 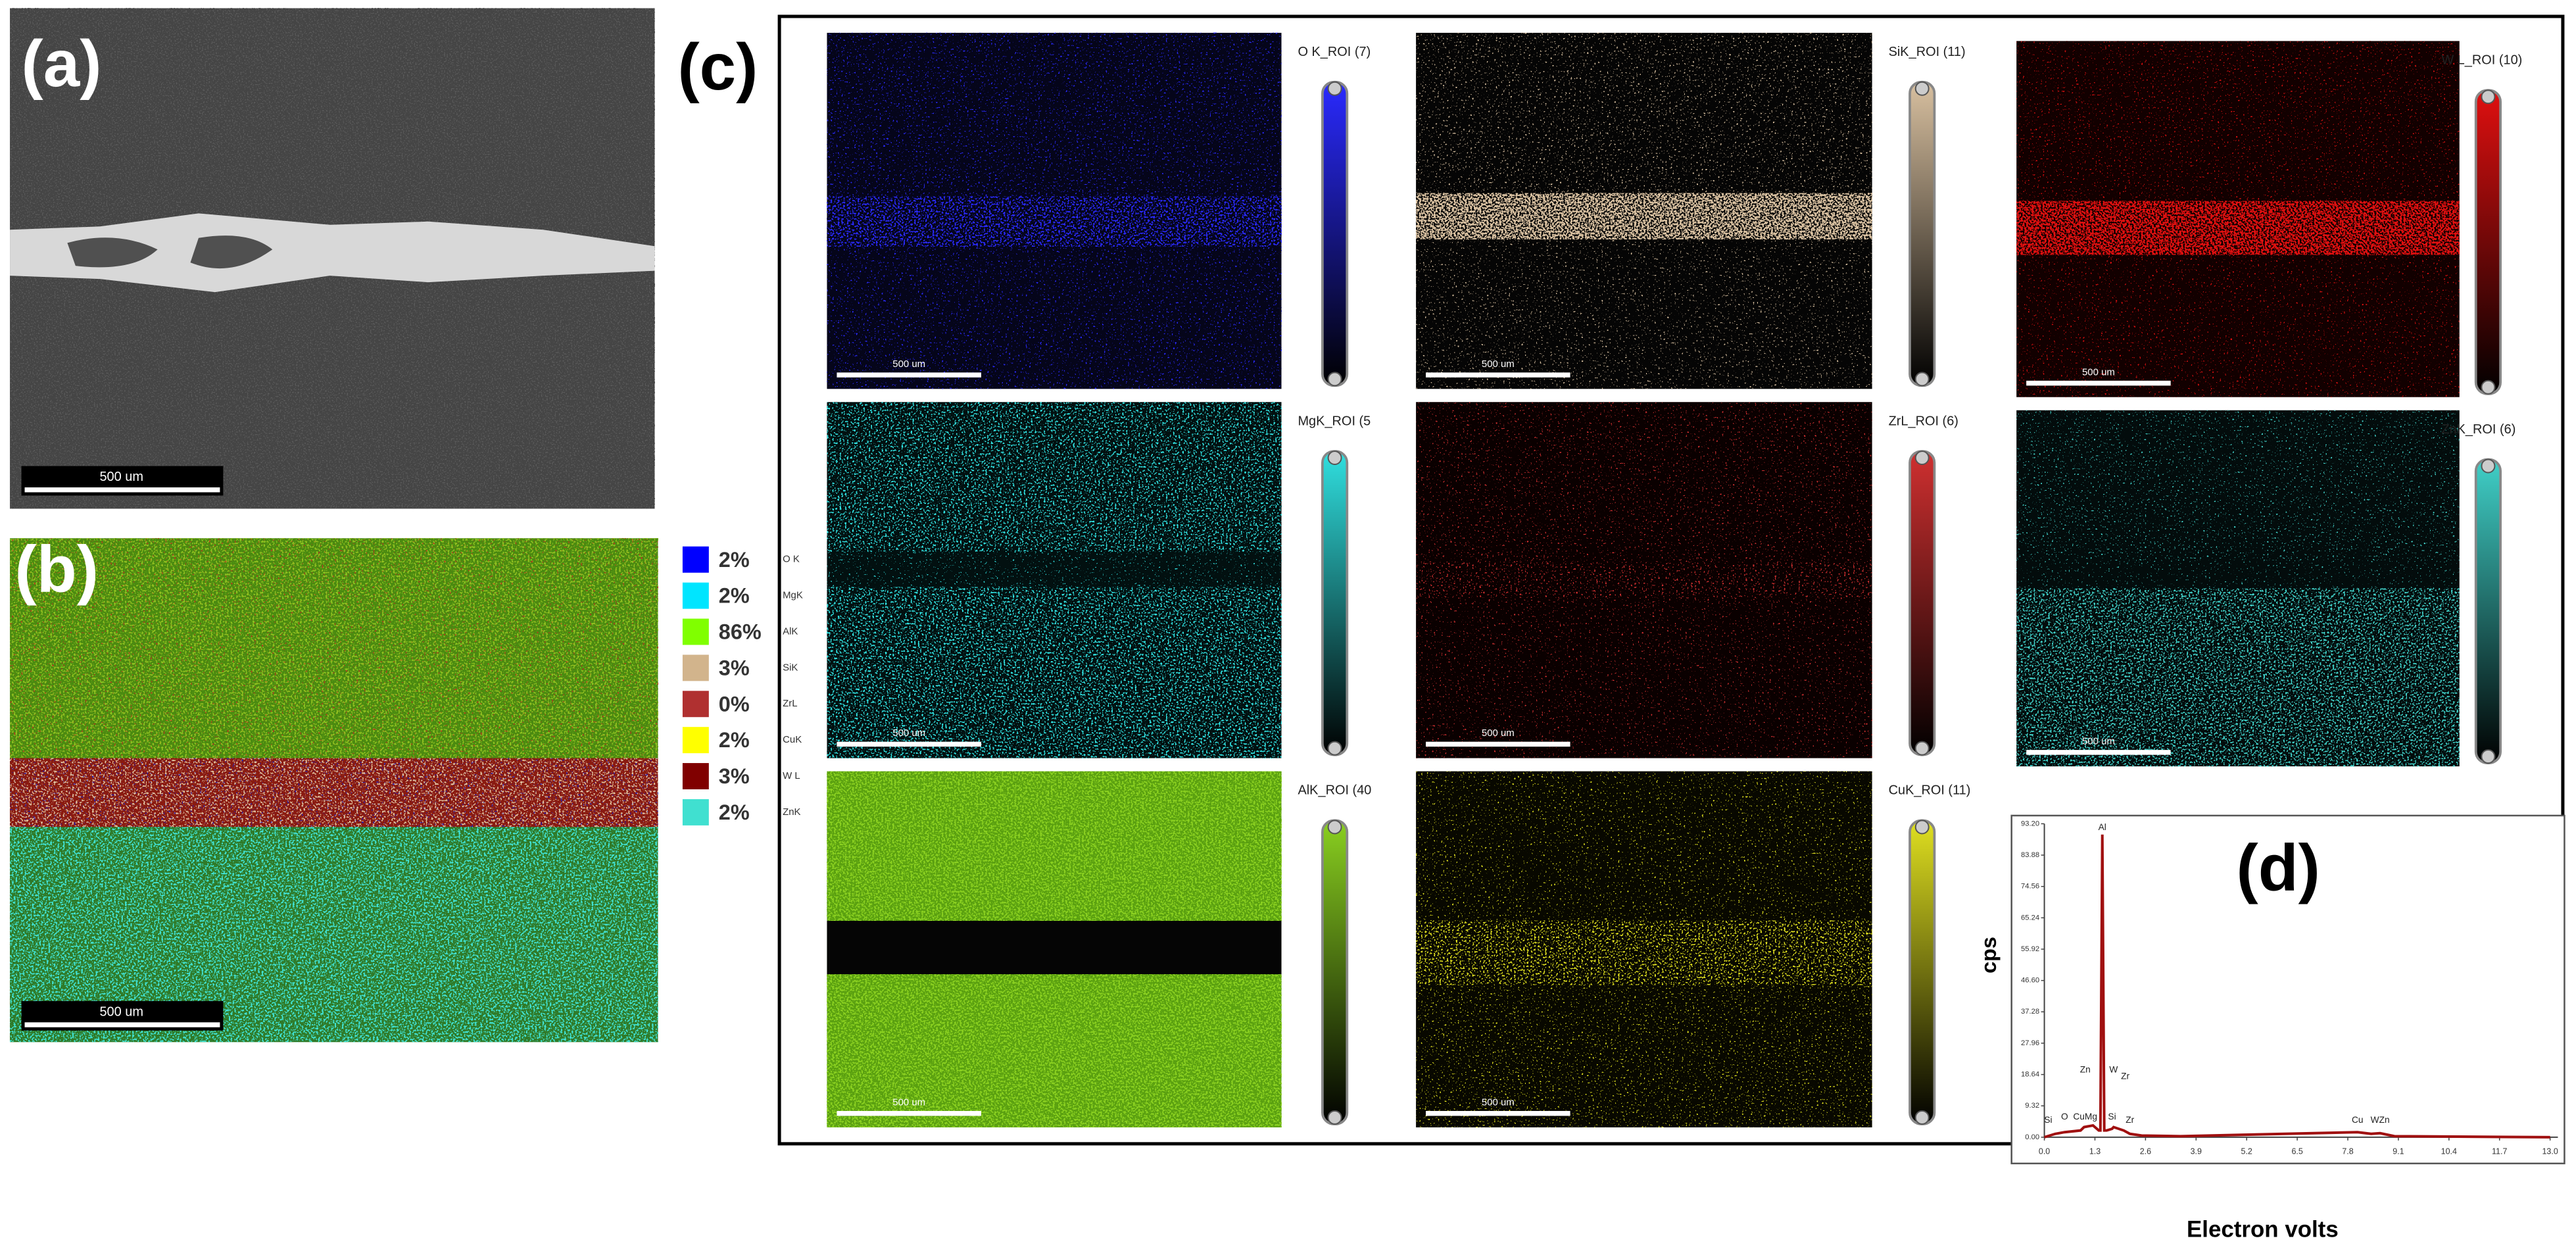 What do you see at coordinates (2398, 1151) in the screenshot?
I see `x-tick-label: 9.1` at bounding box center [2398, 1151].